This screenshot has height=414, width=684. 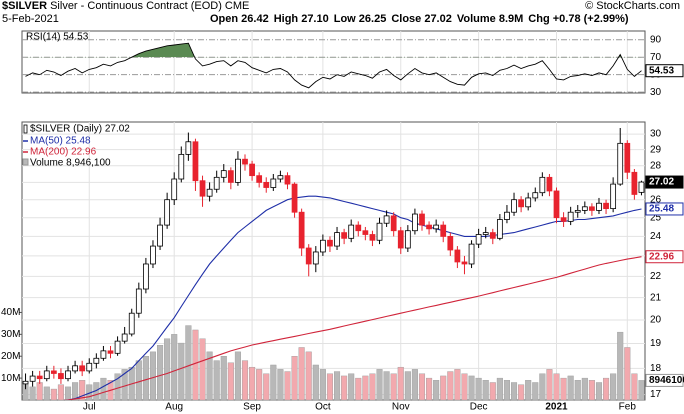 I want to click on volume-tick-label: 10M, so click(x=10, y=378).